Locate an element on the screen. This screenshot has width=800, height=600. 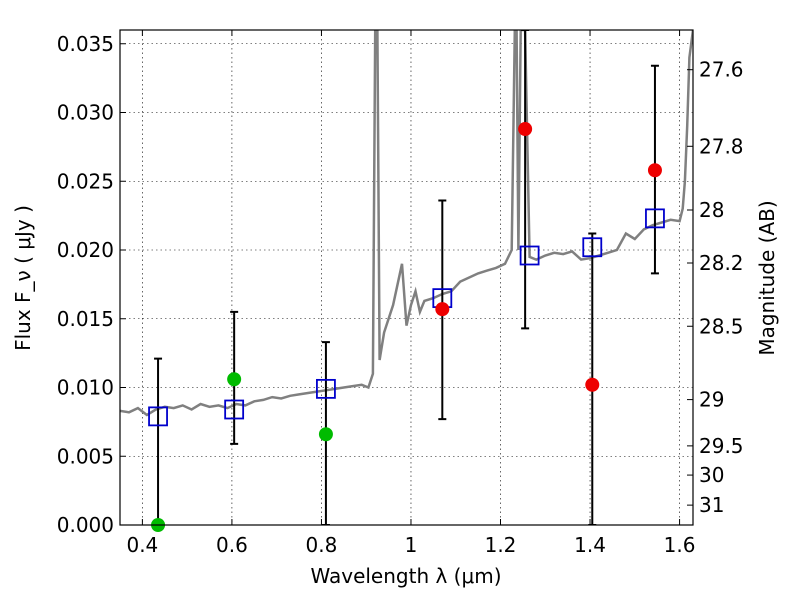
y-axis-ticks: 0.000 0.005 0.010 0.015 0.020 0.025 0.030 0.035 is located at coordinates (91, 284).